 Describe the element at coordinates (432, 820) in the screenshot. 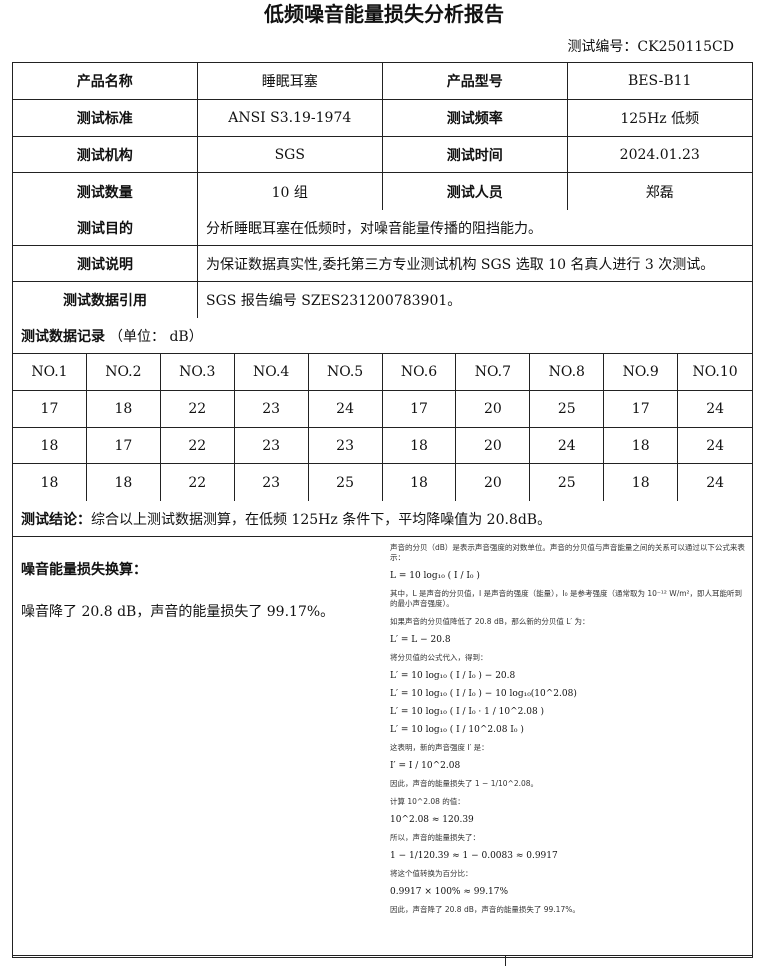

I see `formula: 10^2.08 ≈ 120.39` at that location.